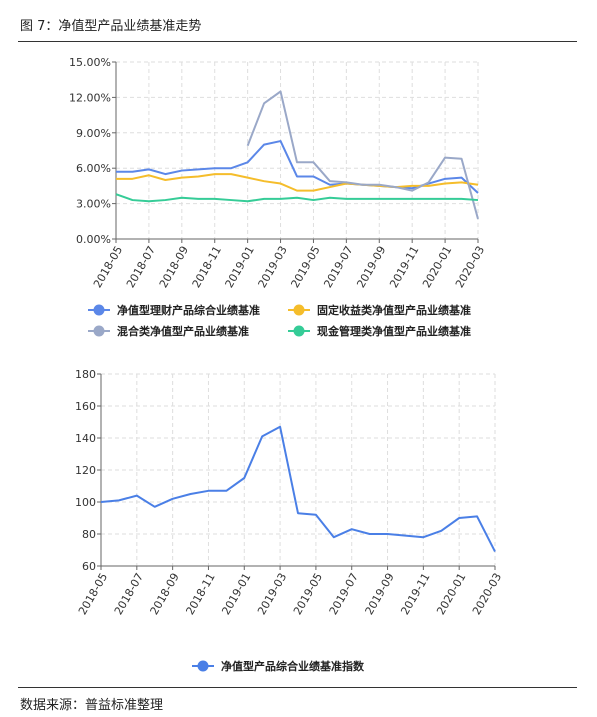 This screenshot has width=597, height=717. What do you see at coordinates (236, 594) in the screenshot?
I see `x-tick-label: 2019-01` at bounding box center [236, 594].